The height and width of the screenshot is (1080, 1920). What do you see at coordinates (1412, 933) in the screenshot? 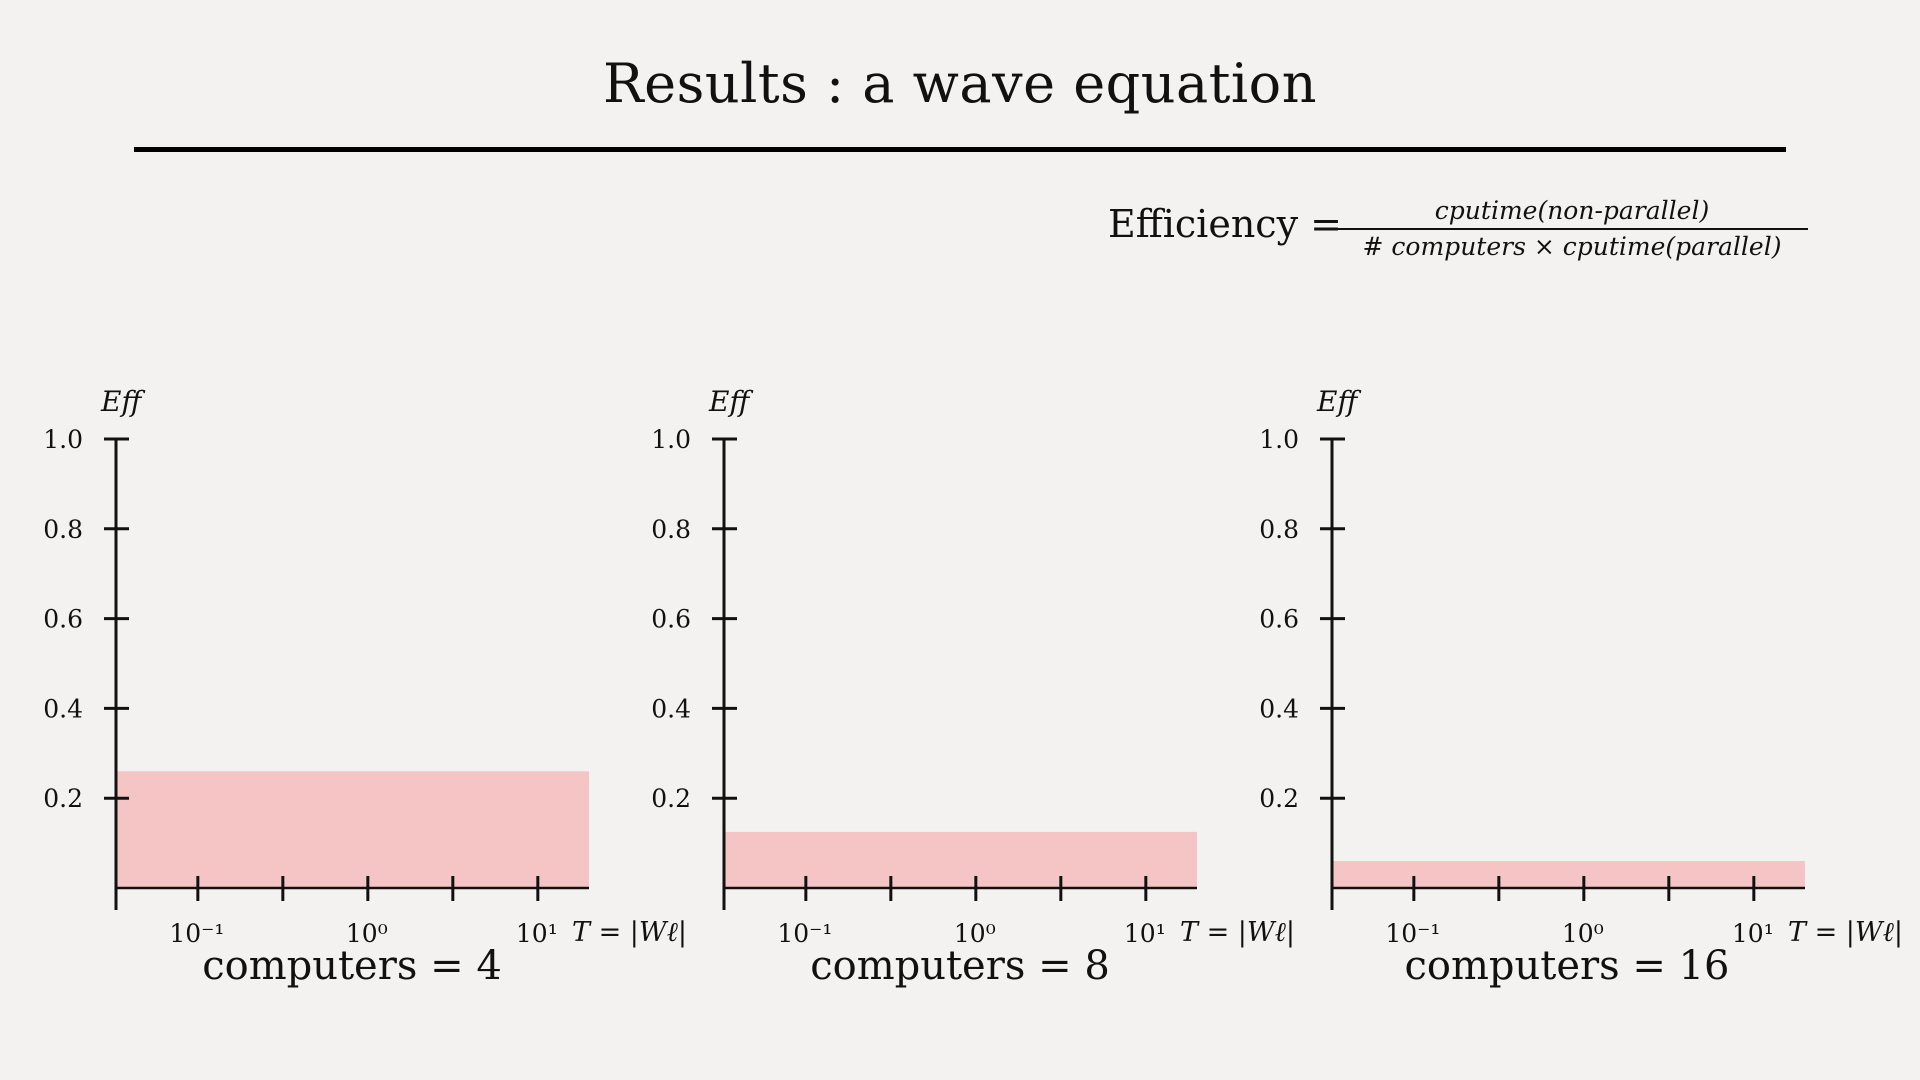
I see `x-tick-label-2: 10⁻¹` at bounding box center [1412, 933].